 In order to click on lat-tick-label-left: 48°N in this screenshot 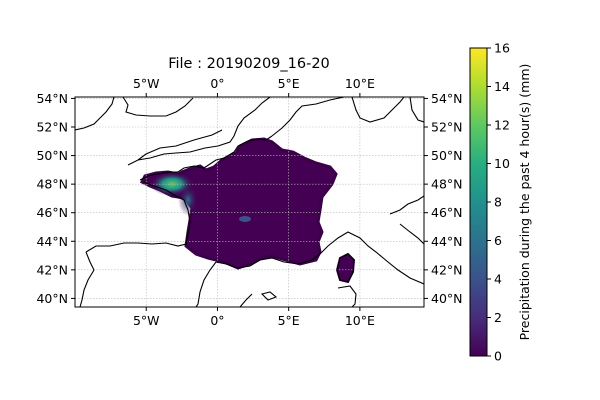, I will do `click(52, 184)`.